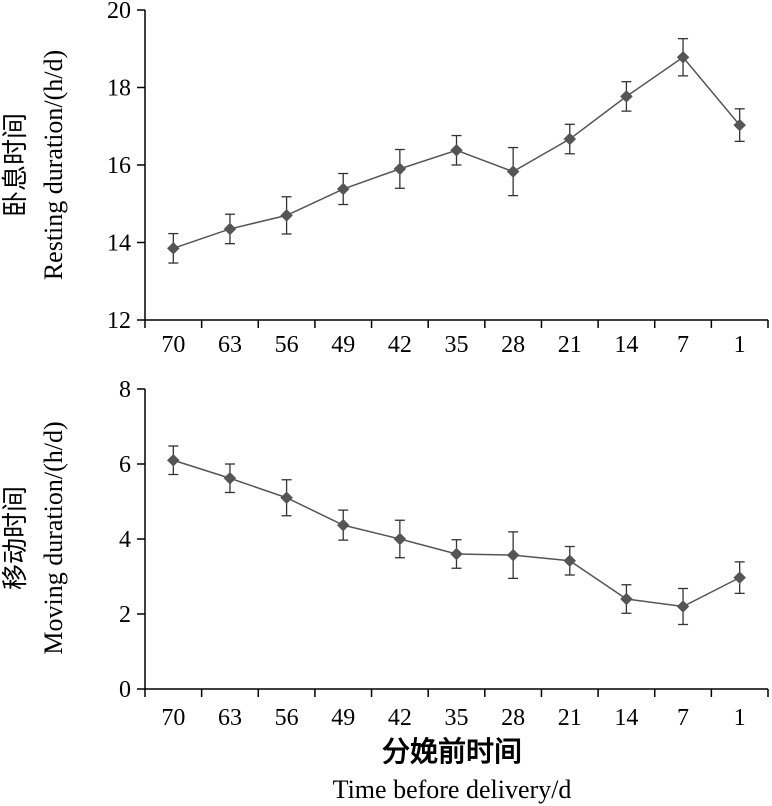 The image size is (772, 806). I want to click on moving-y-tick-label: 6, so click(125, 465).